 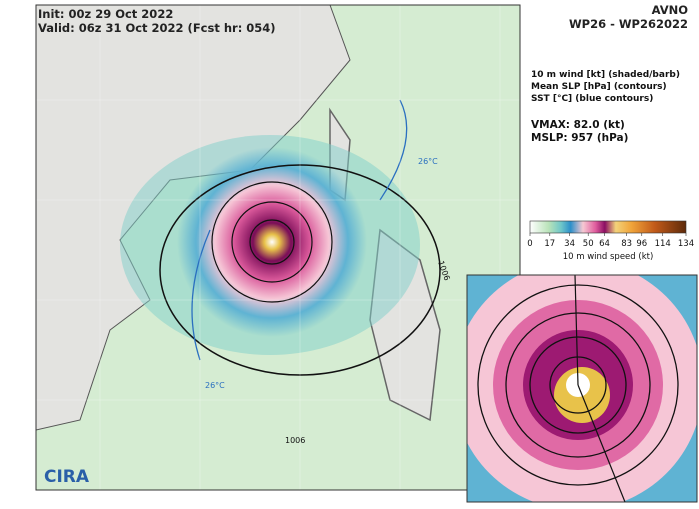 I want to click on colorbar-tick-label: 96, so click(x=641, y=244).